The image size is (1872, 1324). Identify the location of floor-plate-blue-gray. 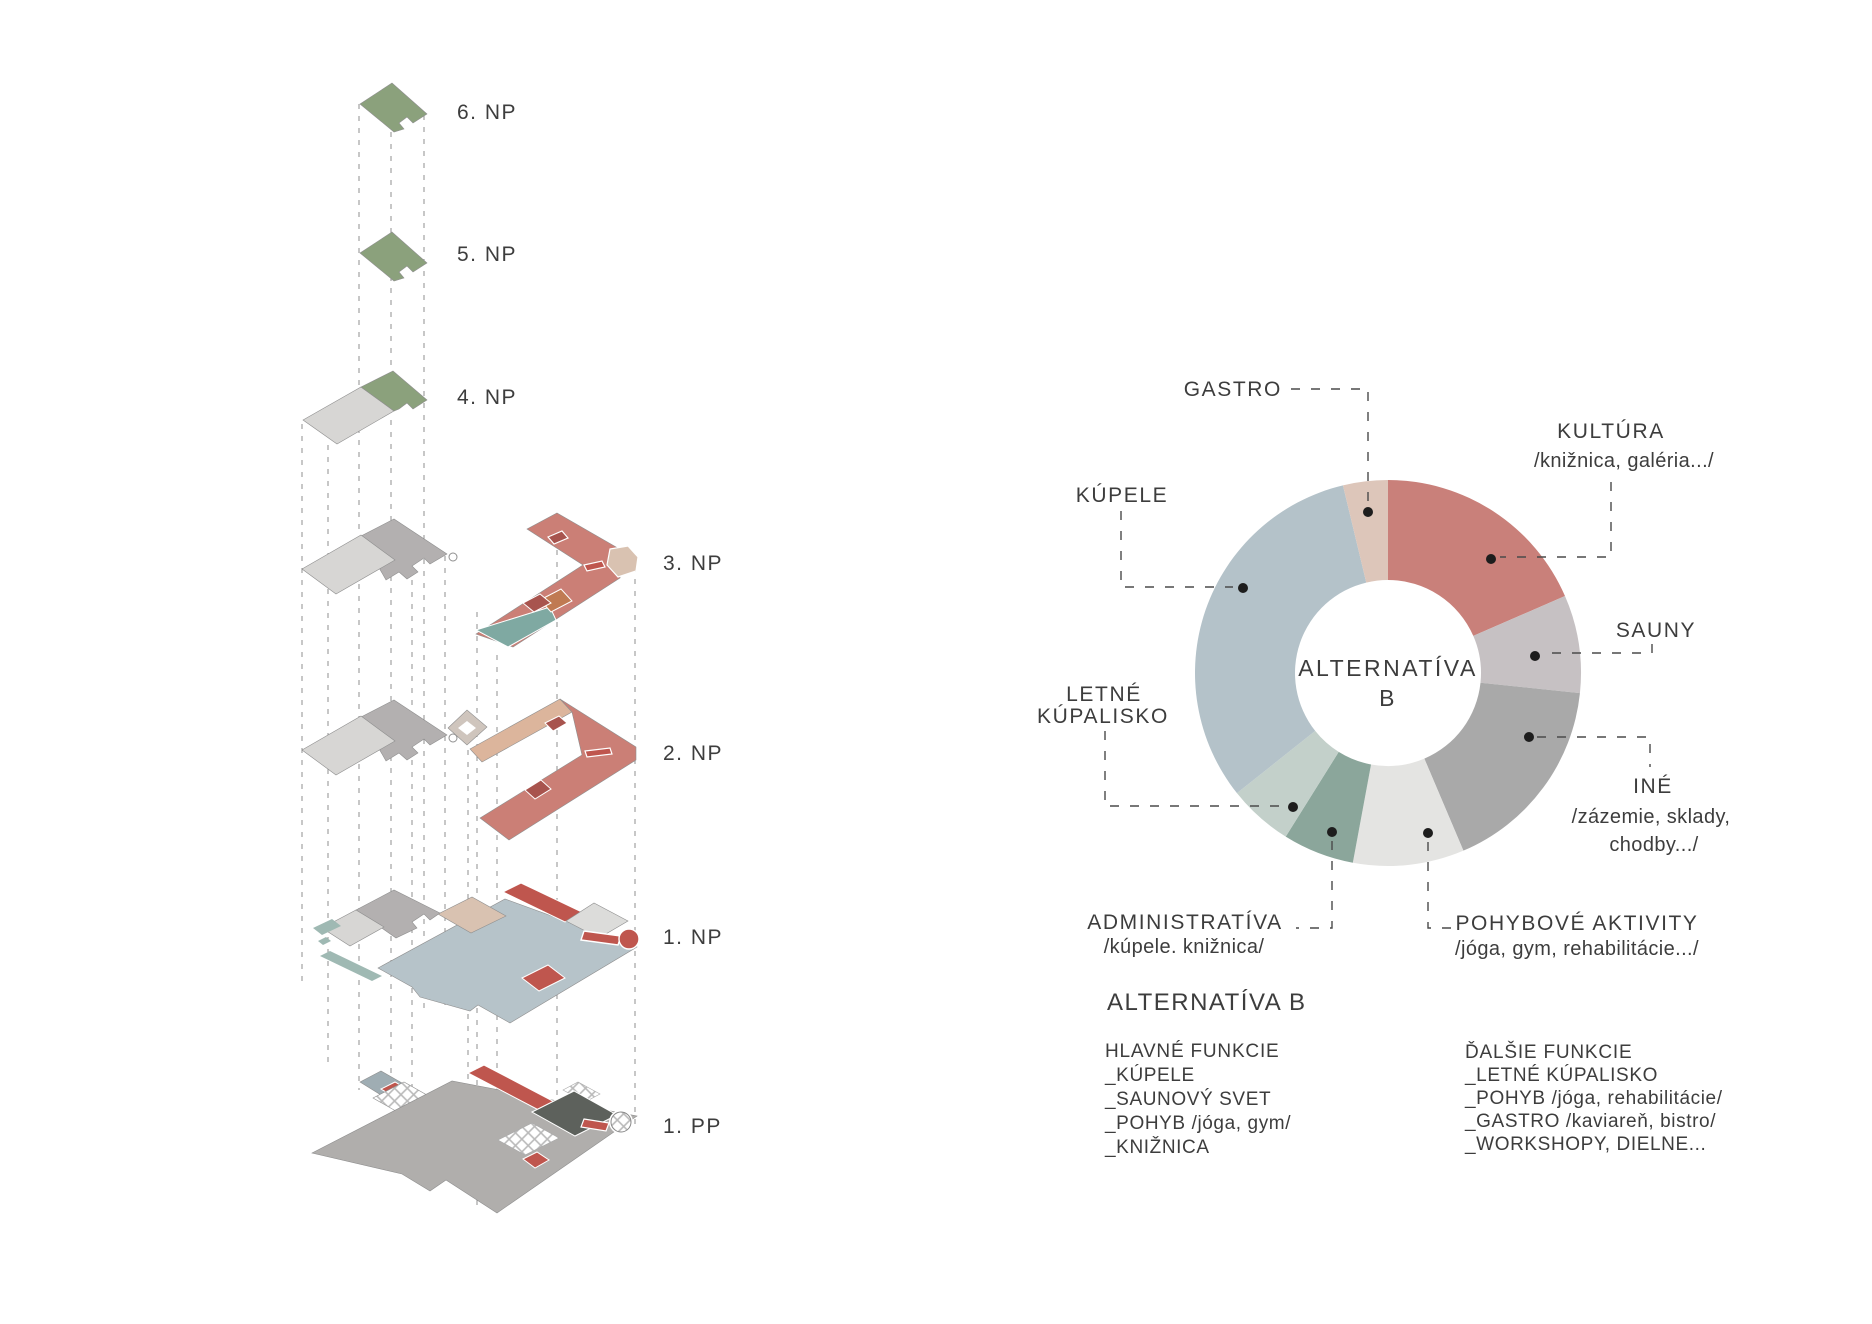
(507, 961).